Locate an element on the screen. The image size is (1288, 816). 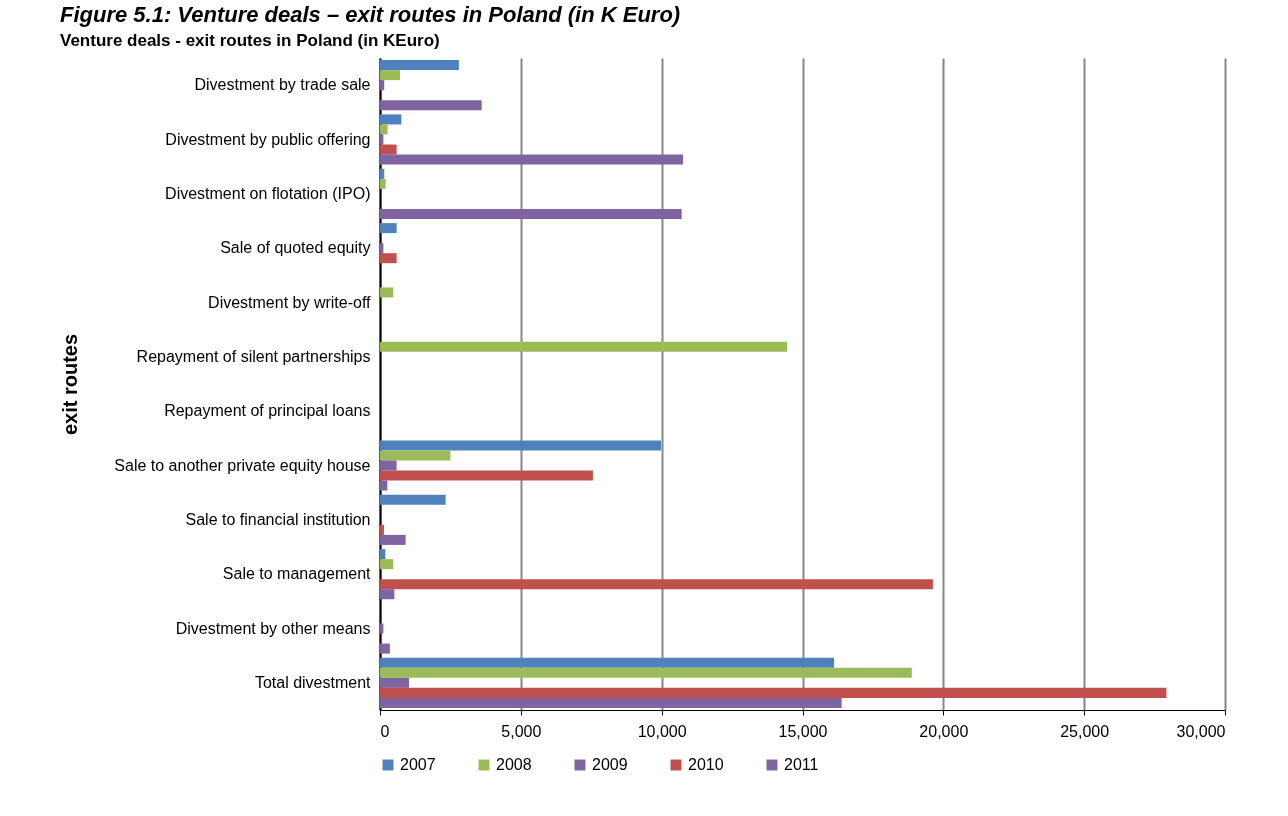
legend-label: 2011 is located at coordinates (801, 764).